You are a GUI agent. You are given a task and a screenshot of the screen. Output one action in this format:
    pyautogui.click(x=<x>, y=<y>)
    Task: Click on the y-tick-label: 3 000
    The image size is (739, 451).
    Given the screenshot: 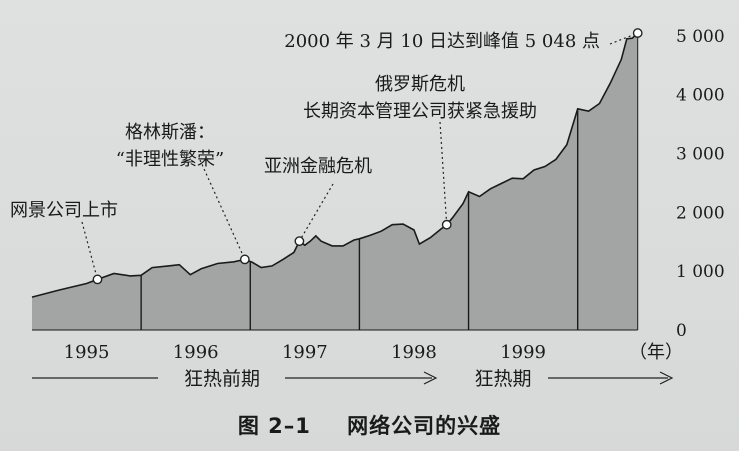 What is the action you would take?
    pyautogui.click(x=700, y=155)
    